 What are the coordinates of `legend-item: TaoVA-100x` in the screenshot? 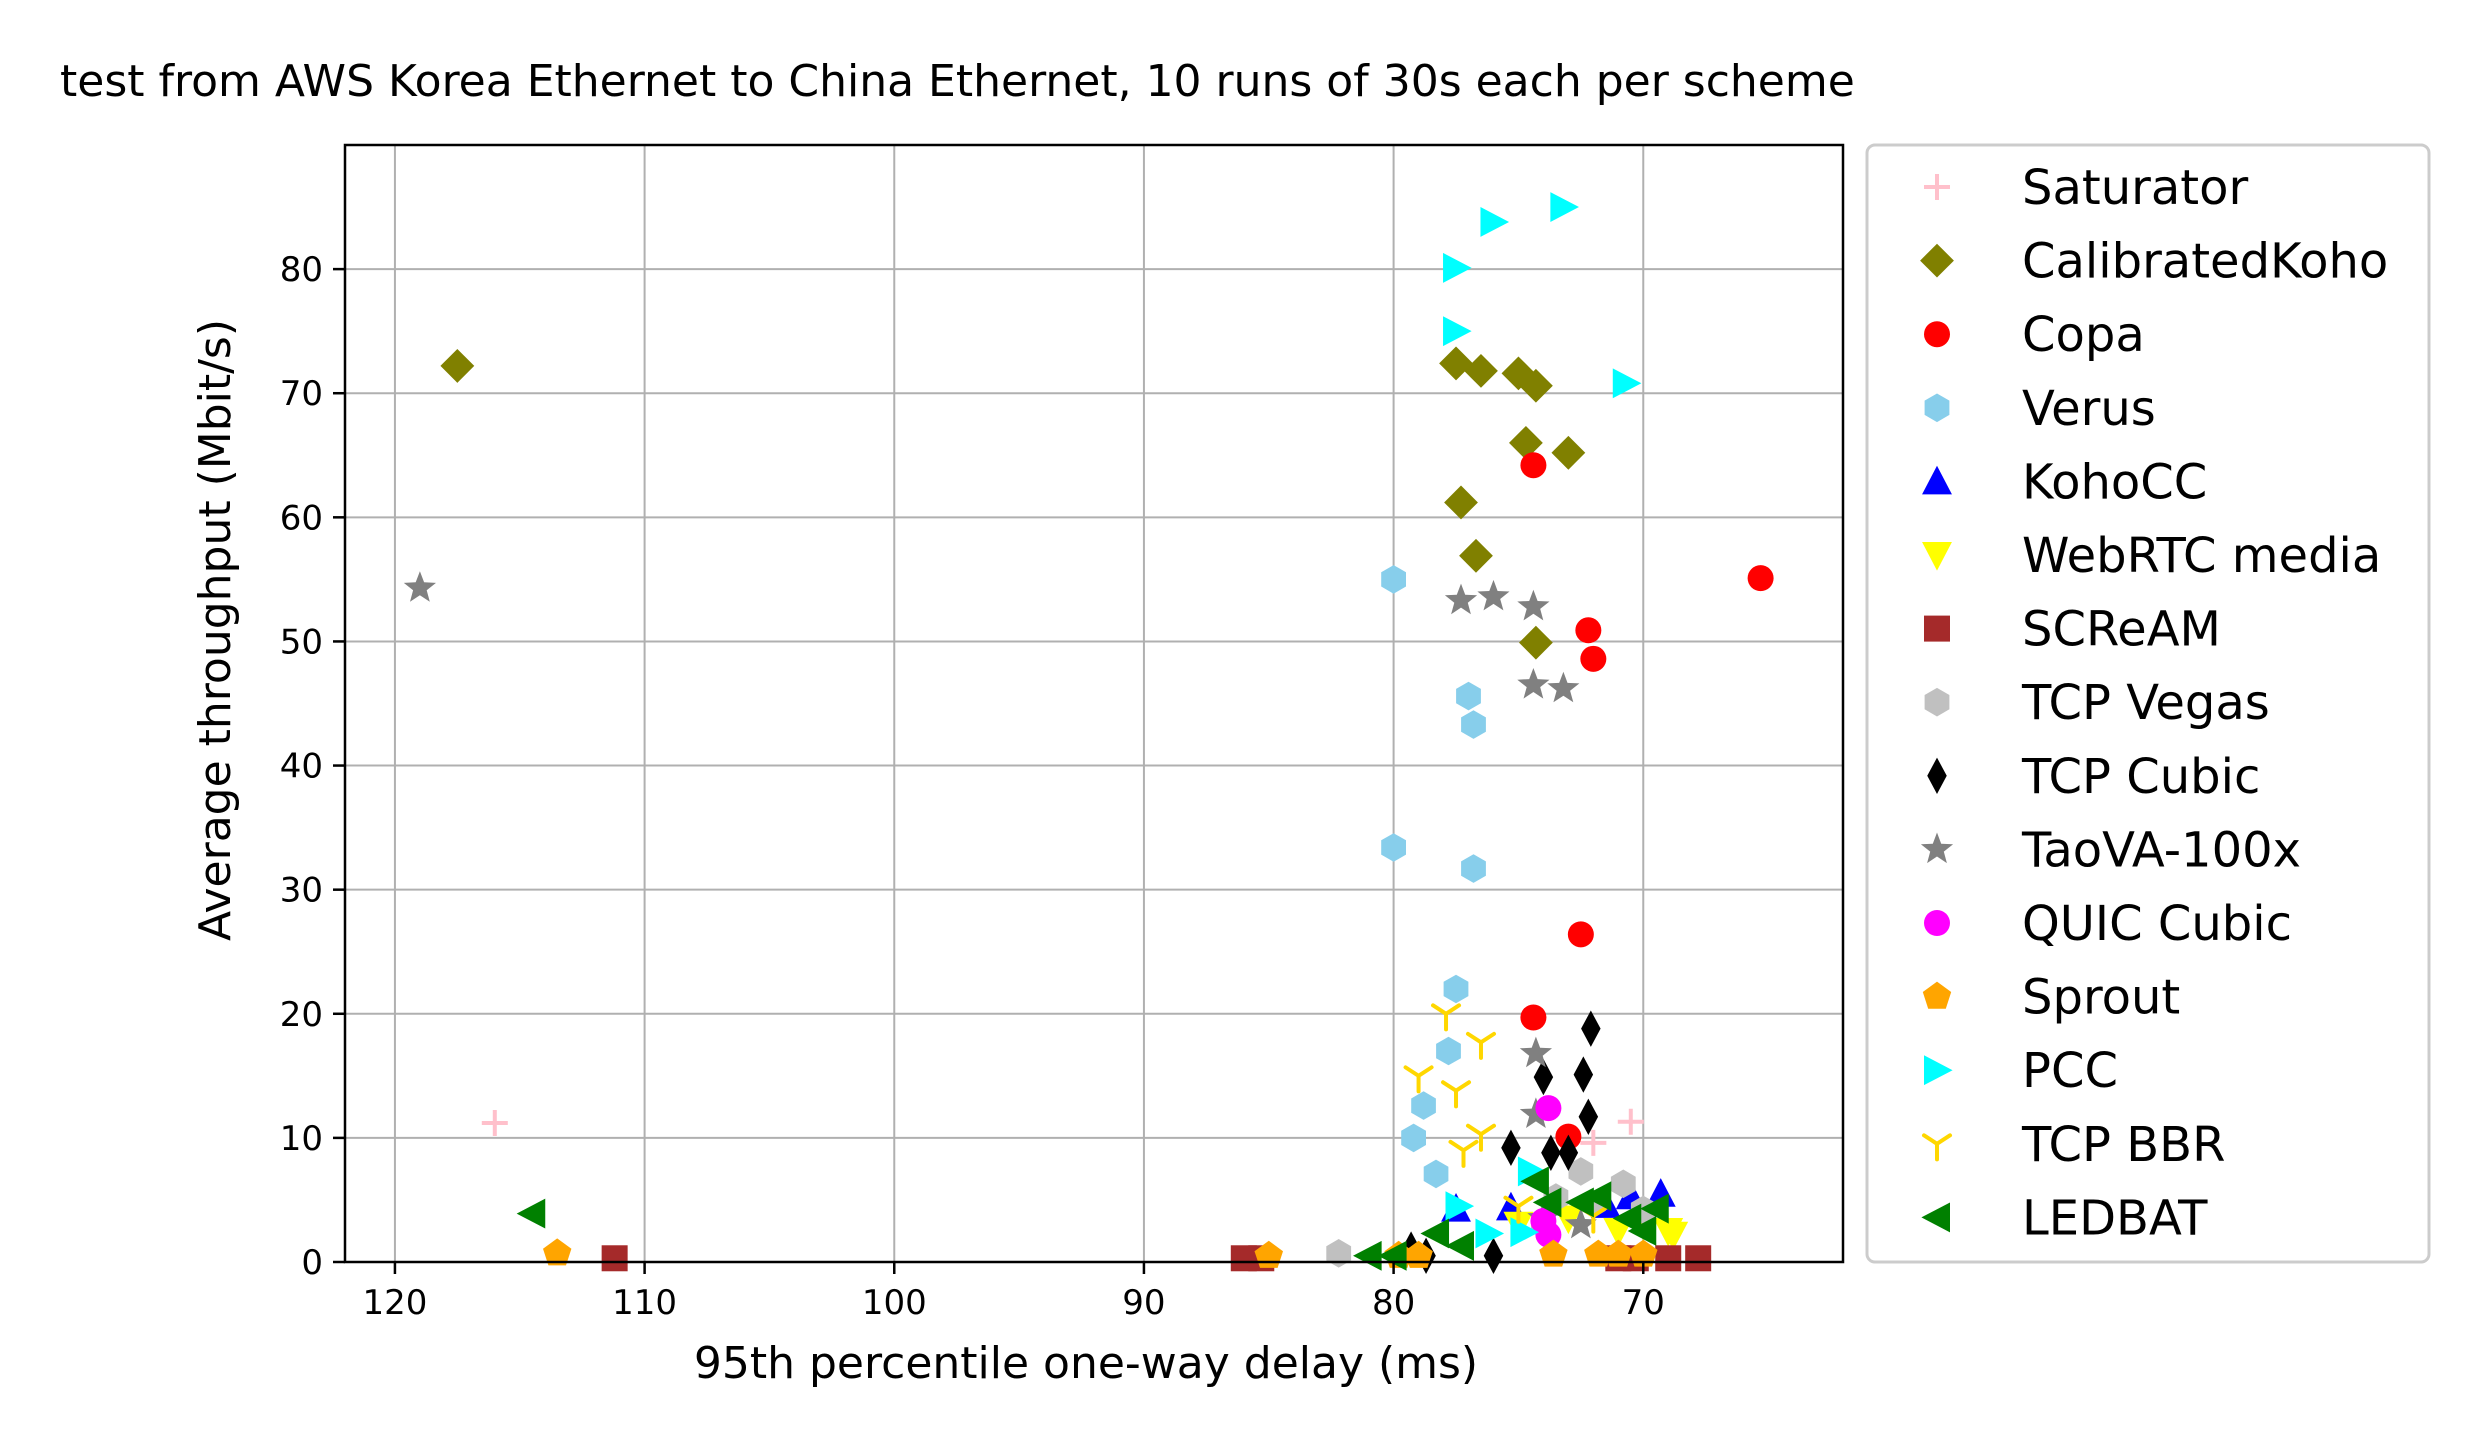 It's located at (2110, 850).